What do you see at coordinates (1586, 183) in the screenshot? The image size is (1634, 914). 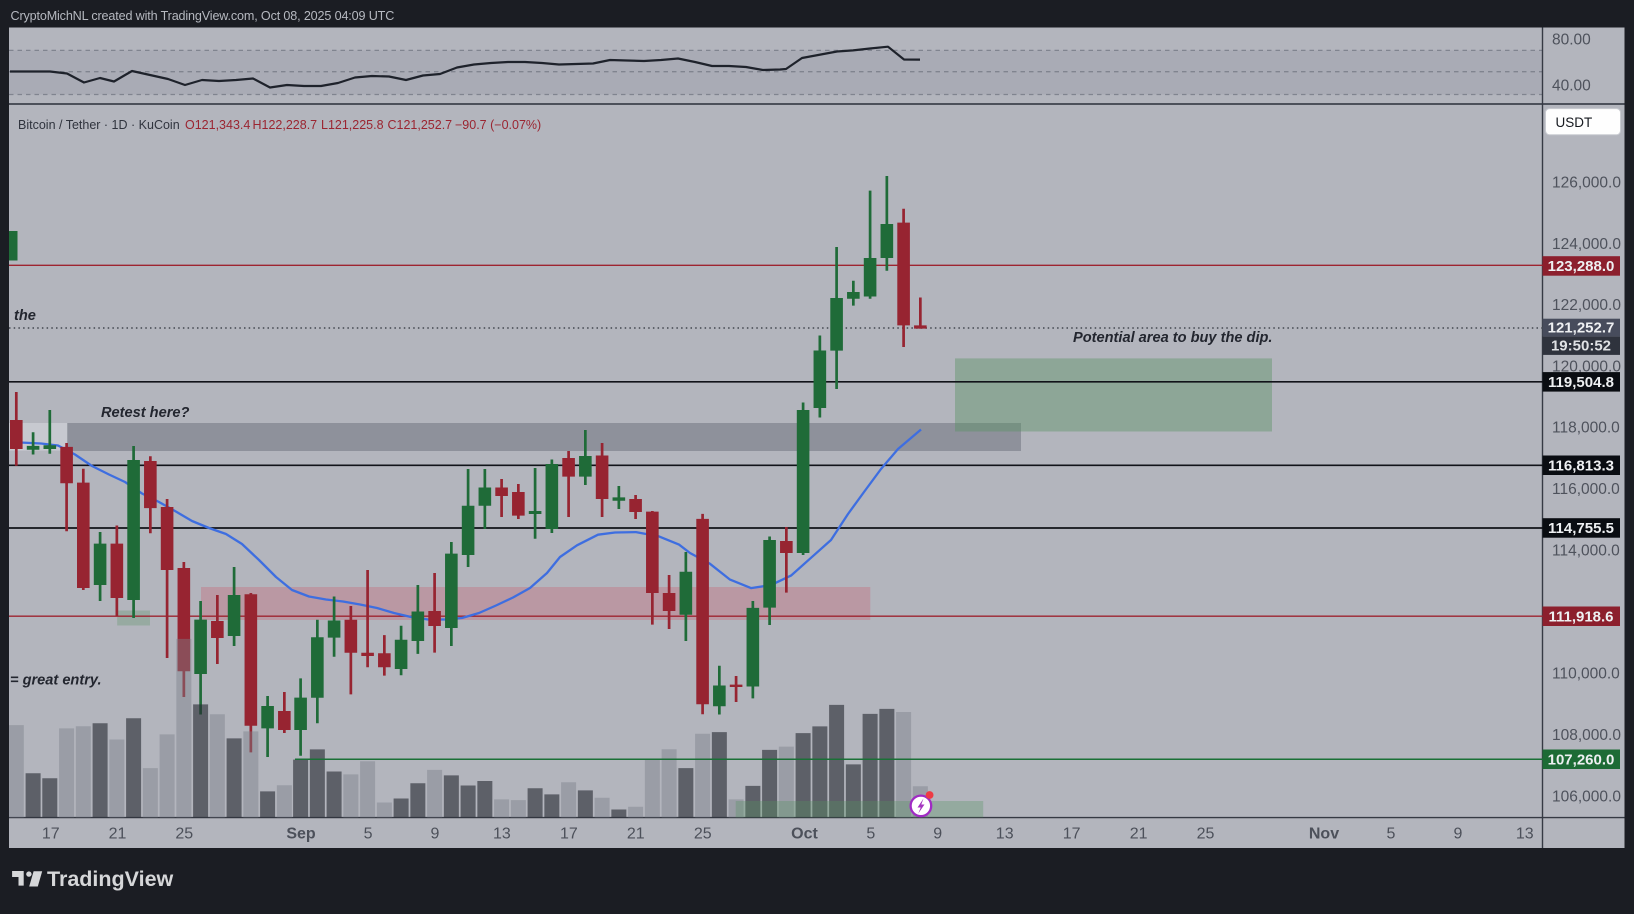 I see `svg-text: 126,000.0` at bounding box center [1586, 183].